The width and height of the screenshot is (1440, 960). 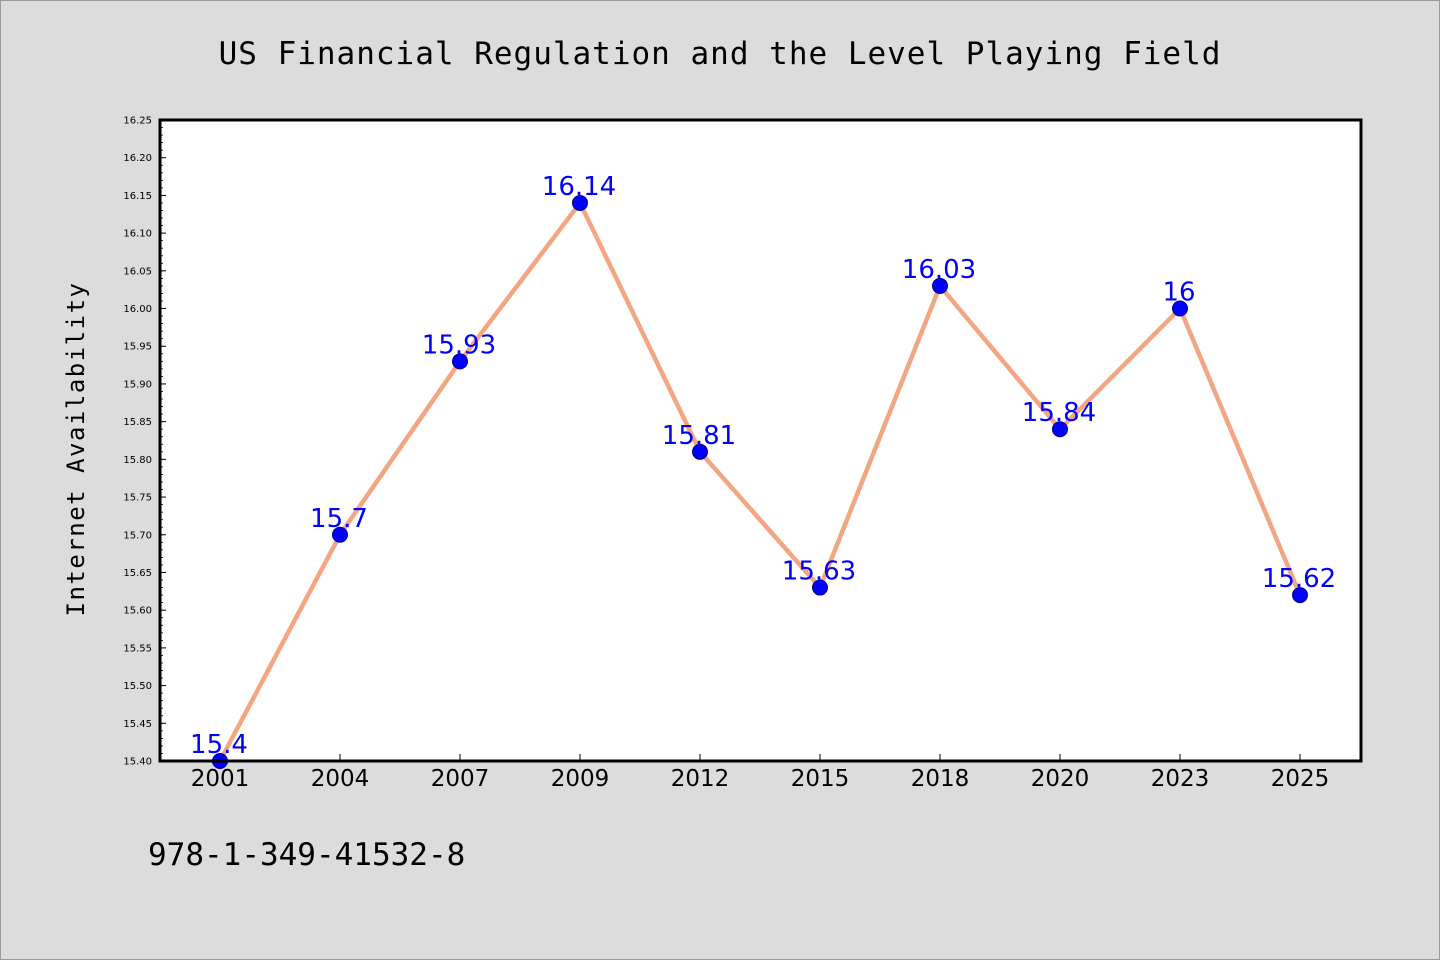 What do you see at coordinates (137, 384) in the screenshot?
I see `y-tick-label: 15.90` at bounding box center [137, 384].